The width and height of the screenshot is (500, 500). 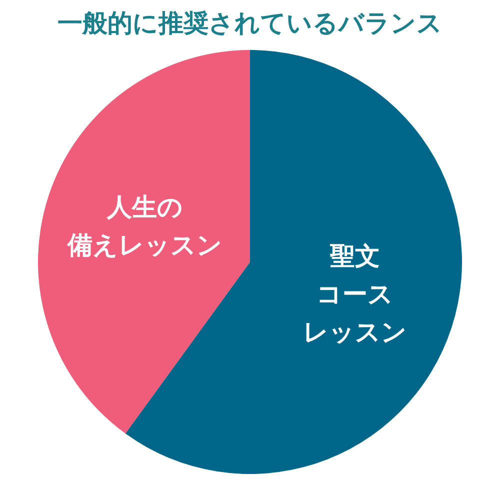 I want to click on chart-title: 一般的に推奨されているバランス, so click(x=250, y=23).